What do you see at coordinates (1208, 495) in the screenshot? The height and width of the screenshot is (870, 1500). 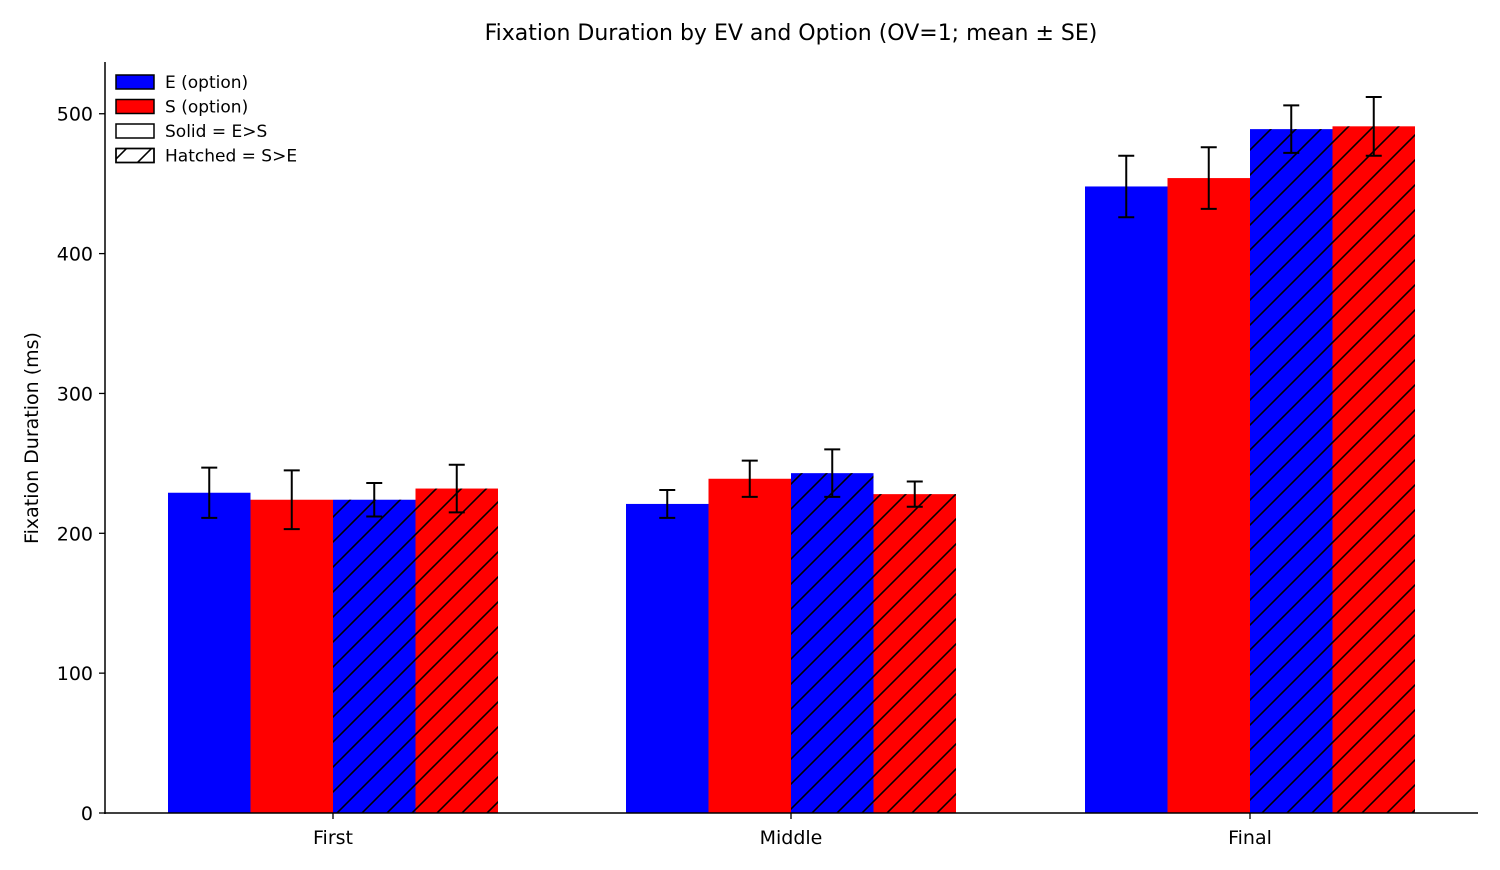 I see `bar-S-EgtS-final` at bounding box center [1208, 495].